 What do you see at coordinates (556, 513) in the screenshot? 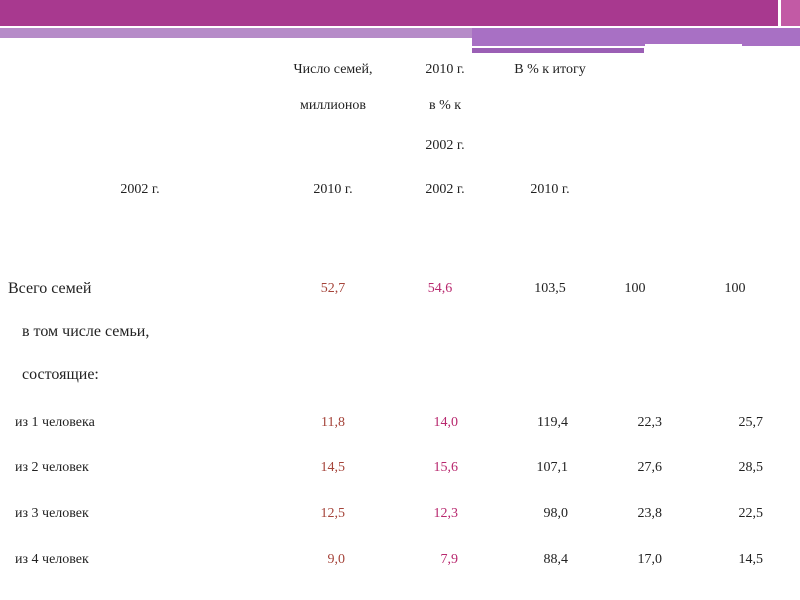
I see `cell-value: 98,0` at bounding box center [556, 513].